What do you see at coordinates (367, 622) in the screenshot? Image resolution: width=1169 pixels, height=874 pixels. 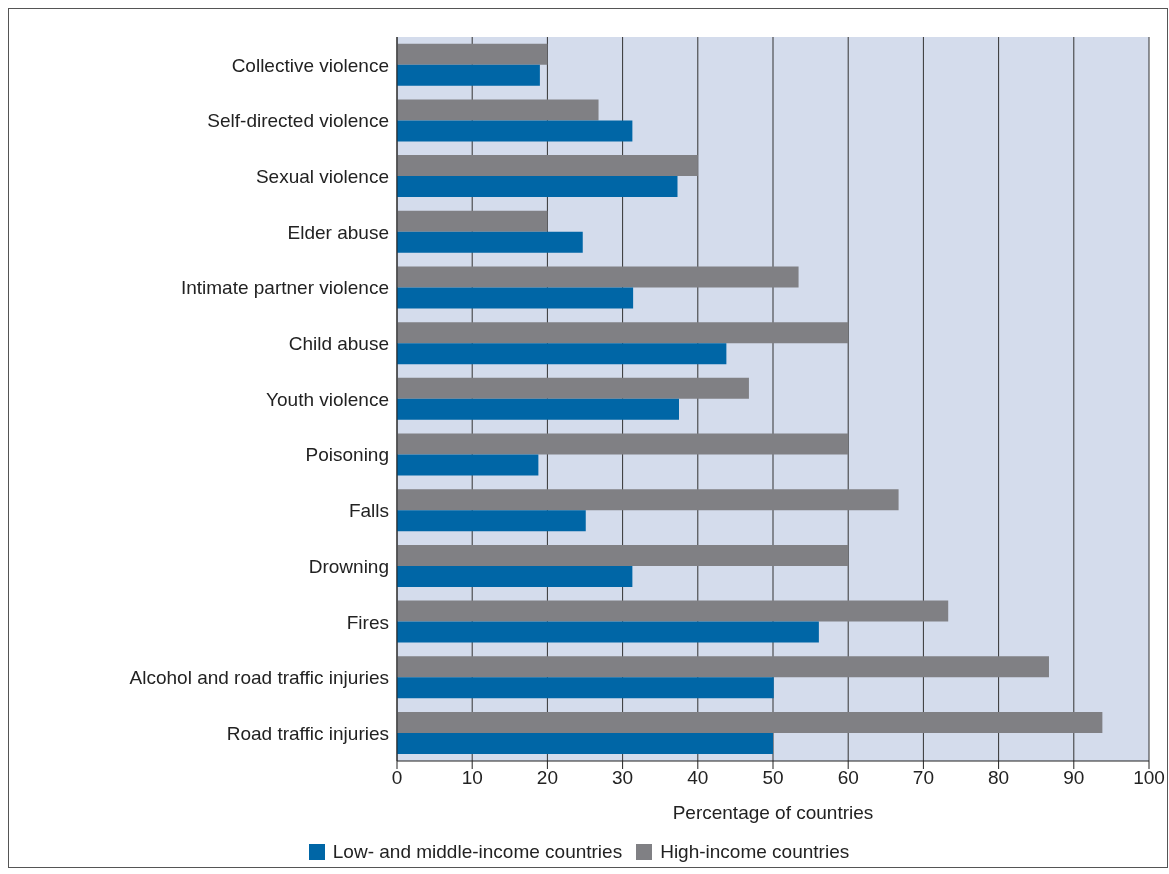 I see `y-tick-label: Fires` at bounding box center [367, 622].